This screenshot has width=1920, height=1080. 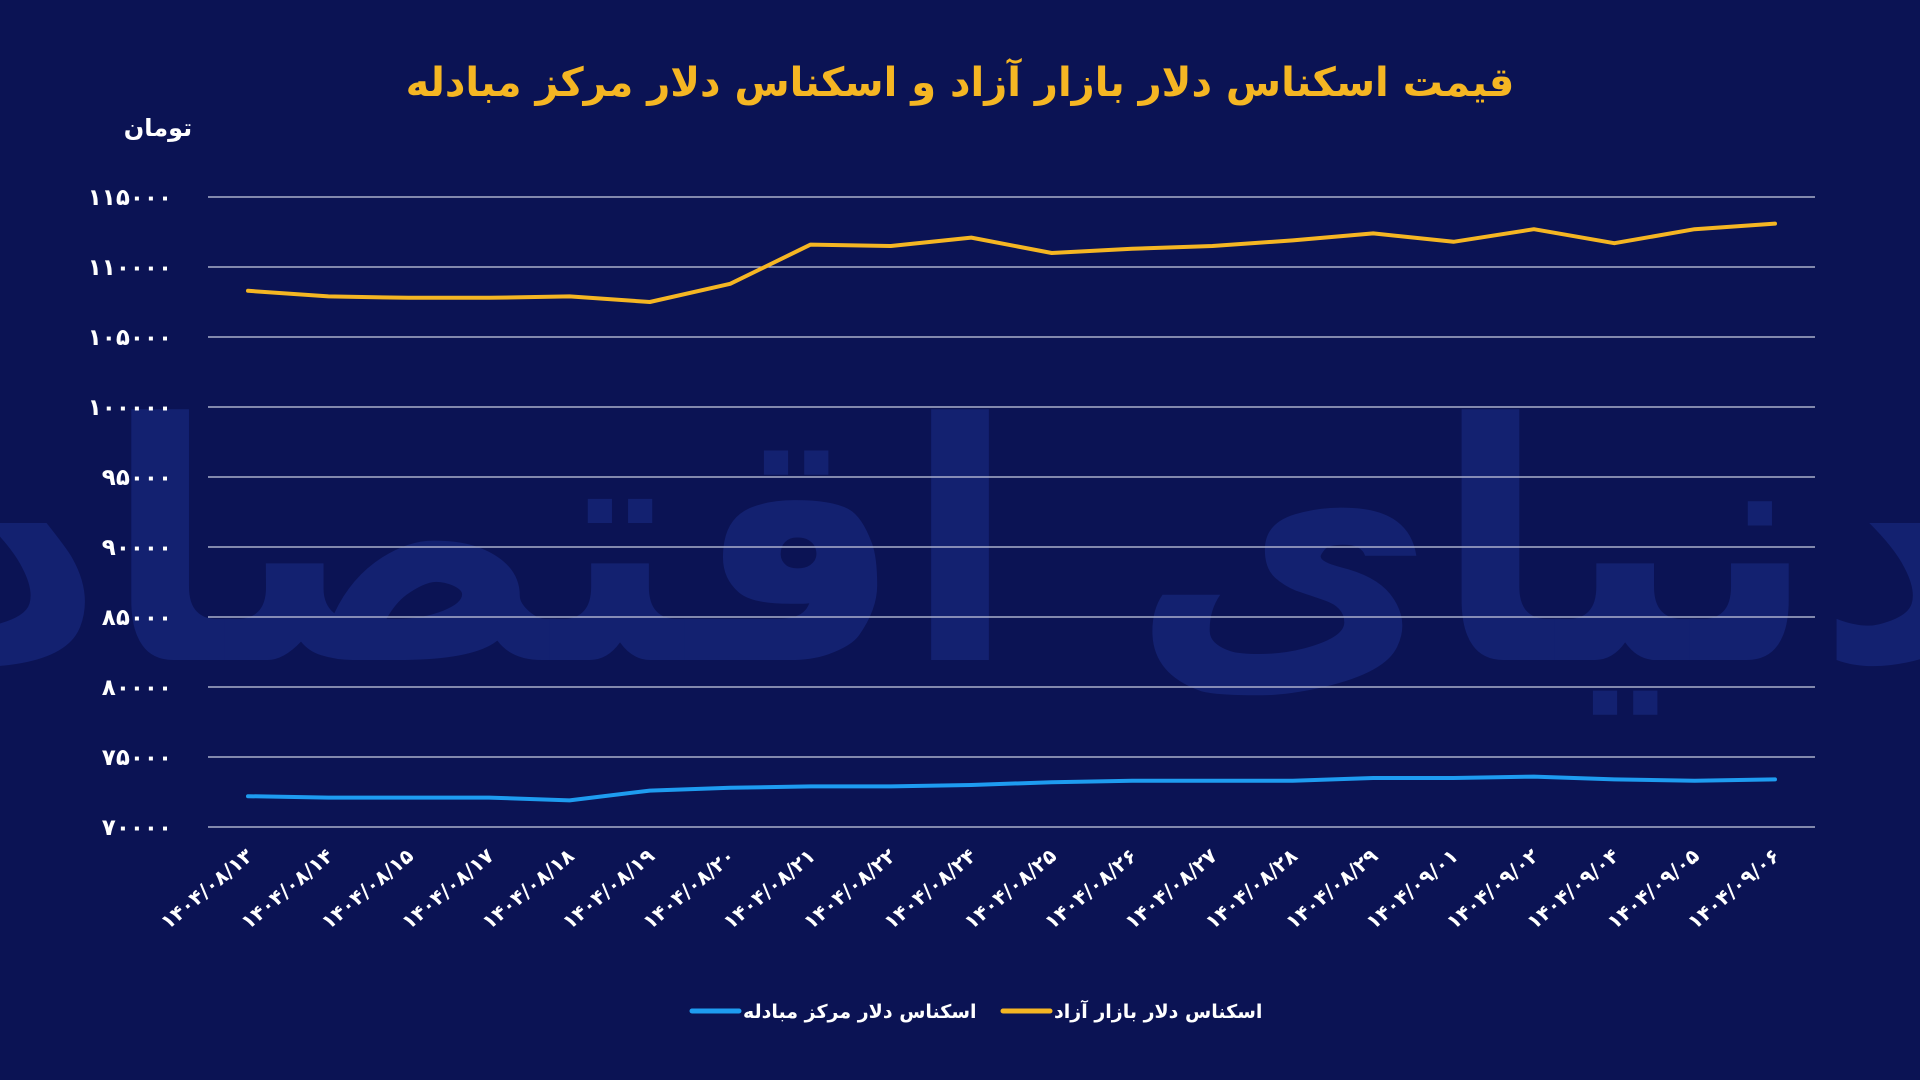 What do you see at coordinates (137, 828) in the screenshot?
I see `y-tick-label: ۷۰۰۰۰` at bounding box center [137, 828].